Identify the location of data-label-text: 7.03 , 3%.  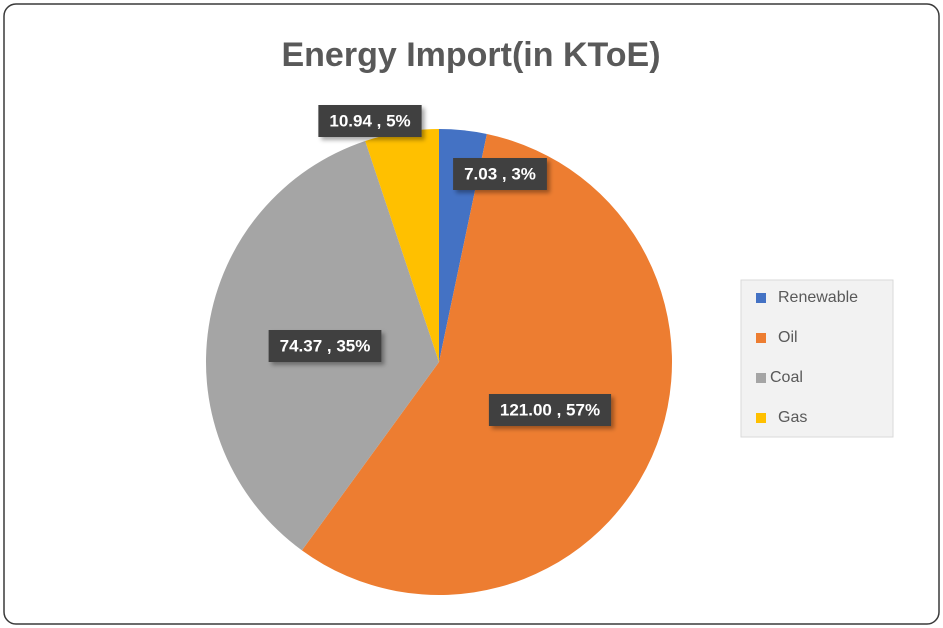
(500, 173).